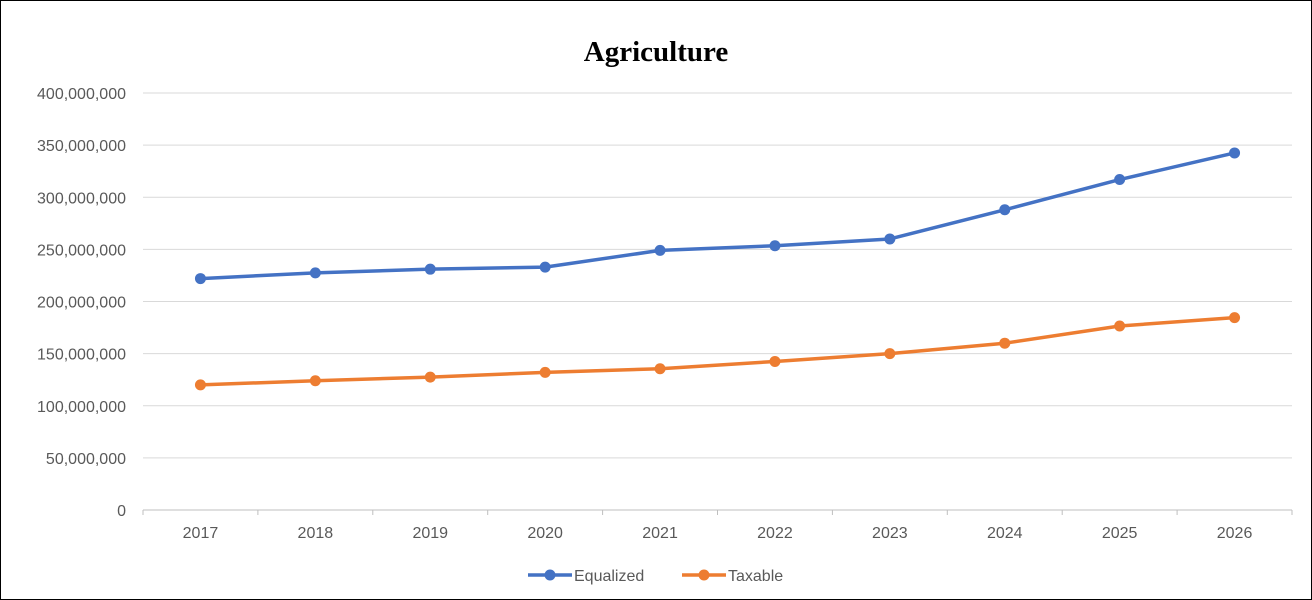 Image resolution: width=1312 pixels, height=600 pixels. What do you see at coordinates (81, 198) in the screenshot?
I see `y-tick-label: 300,000,000` at bounding box center [81, 198].